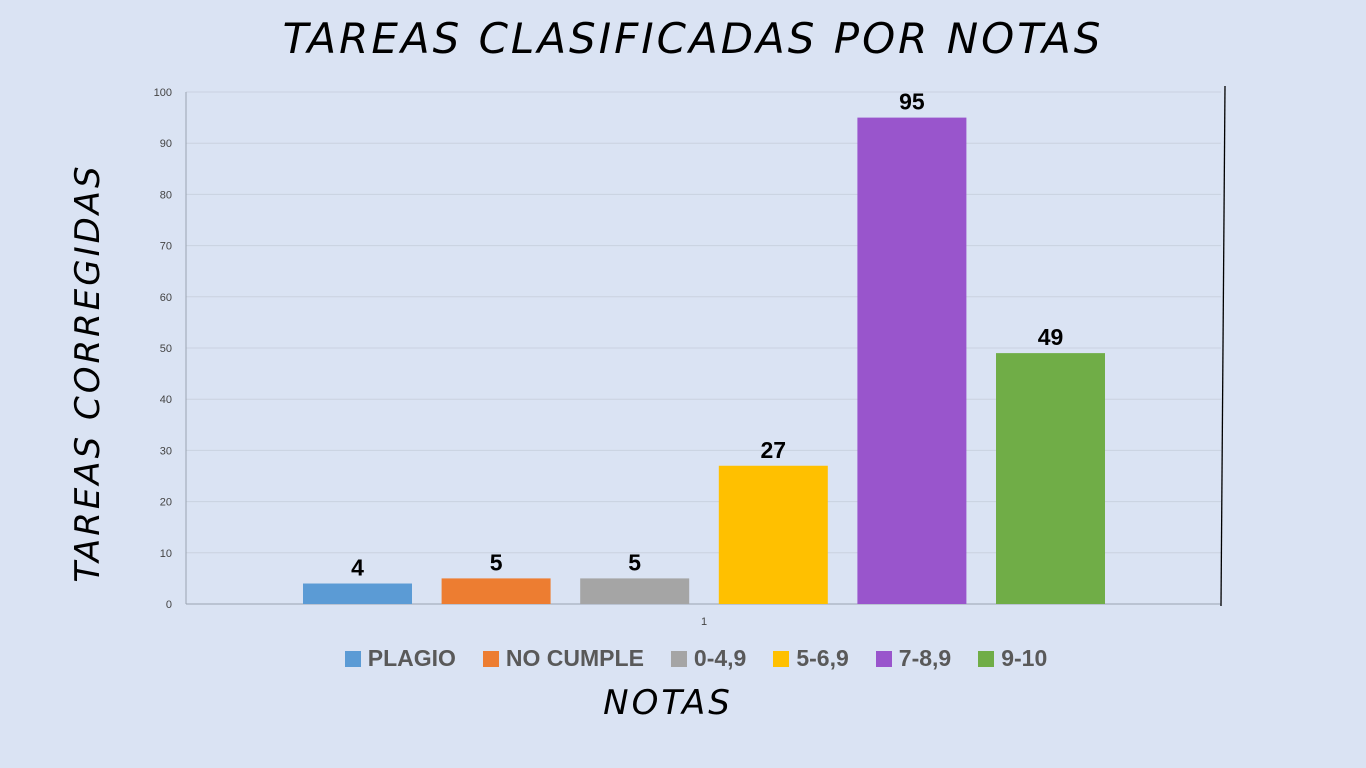 The height and width of the screenshot is (768, 1366). I want to click on x-tick-label: 1, so click(704, 622).